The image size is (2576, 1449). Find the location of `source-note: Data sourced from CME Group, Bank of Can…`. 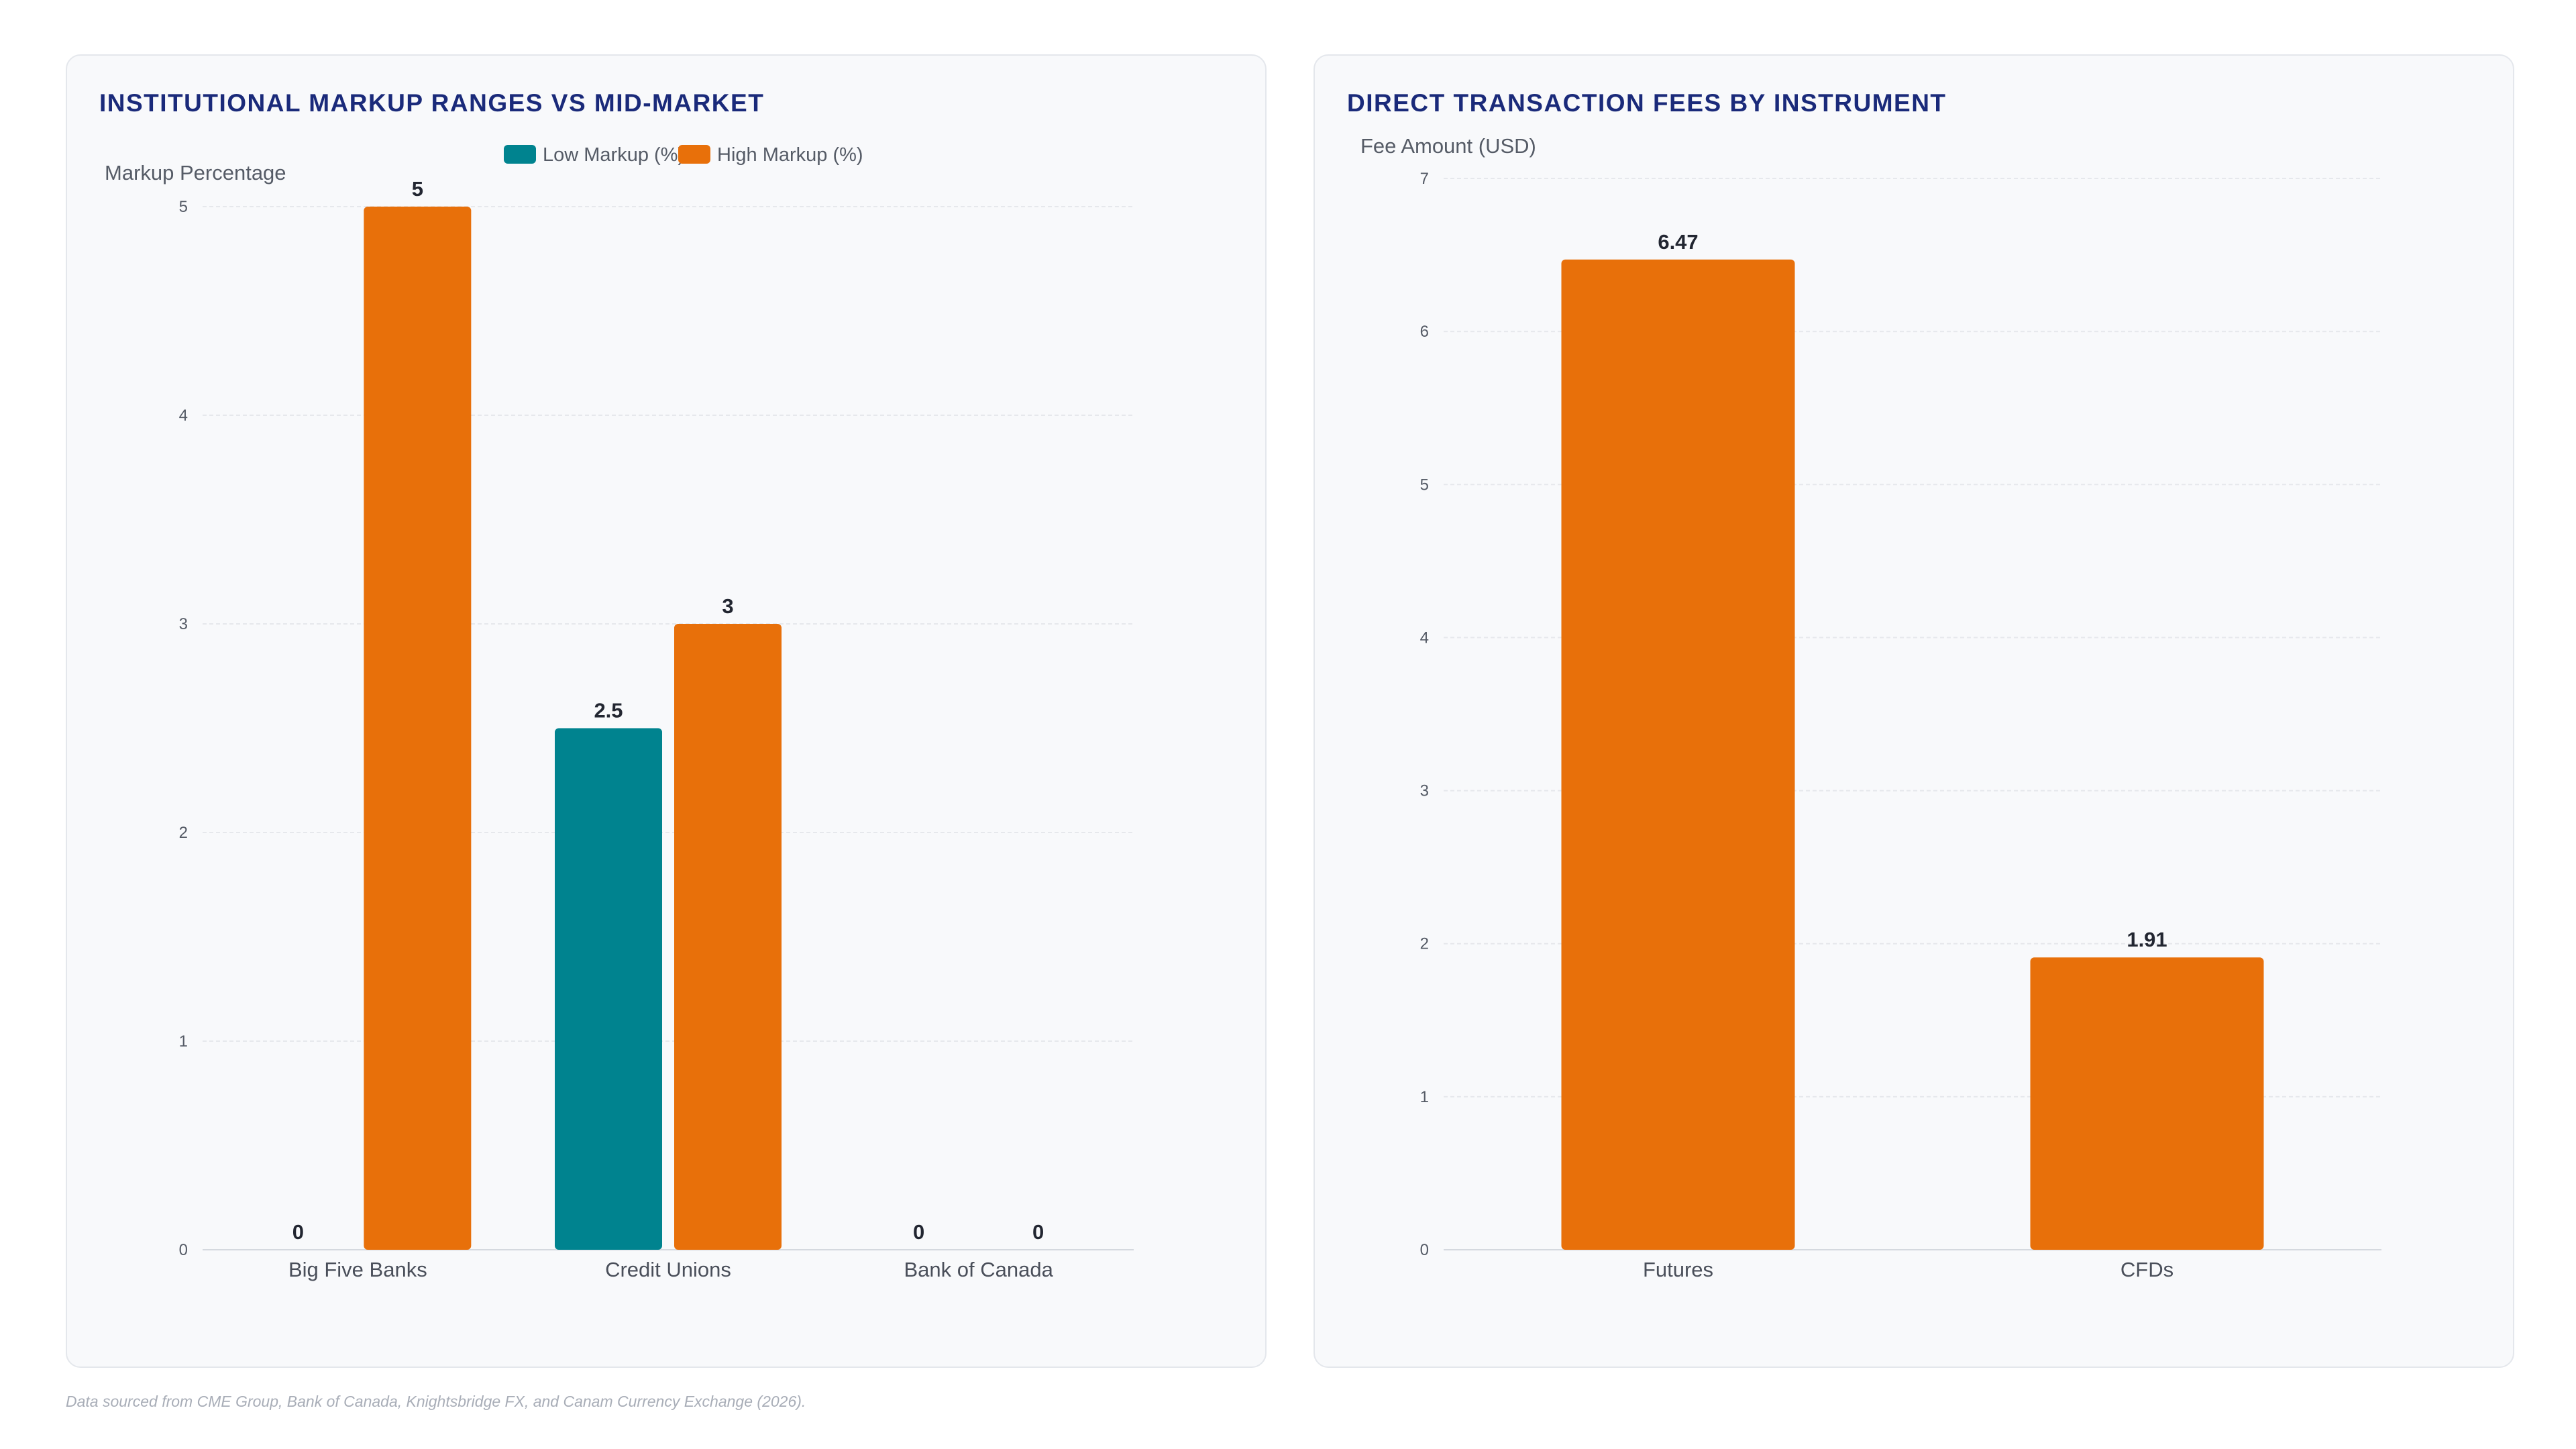

source-note: Data sourced from CME Group, Bank of Can… is located at coordinates (436, 1401).